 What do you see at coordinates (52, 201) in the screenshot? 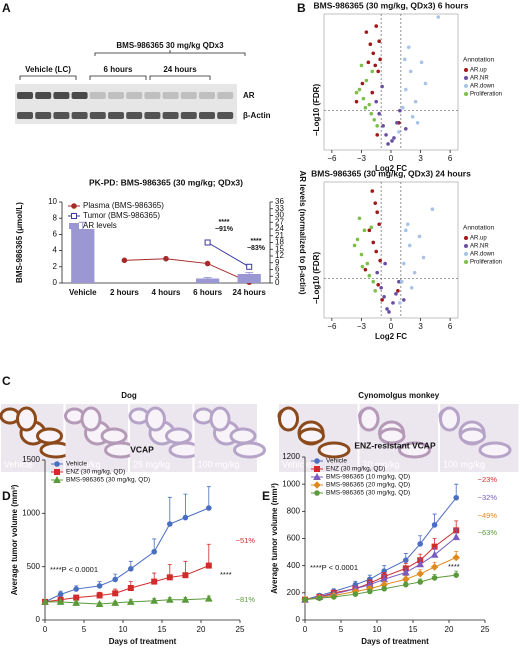
I see `y-tick-label: 10` at bounding box center [52, 201].